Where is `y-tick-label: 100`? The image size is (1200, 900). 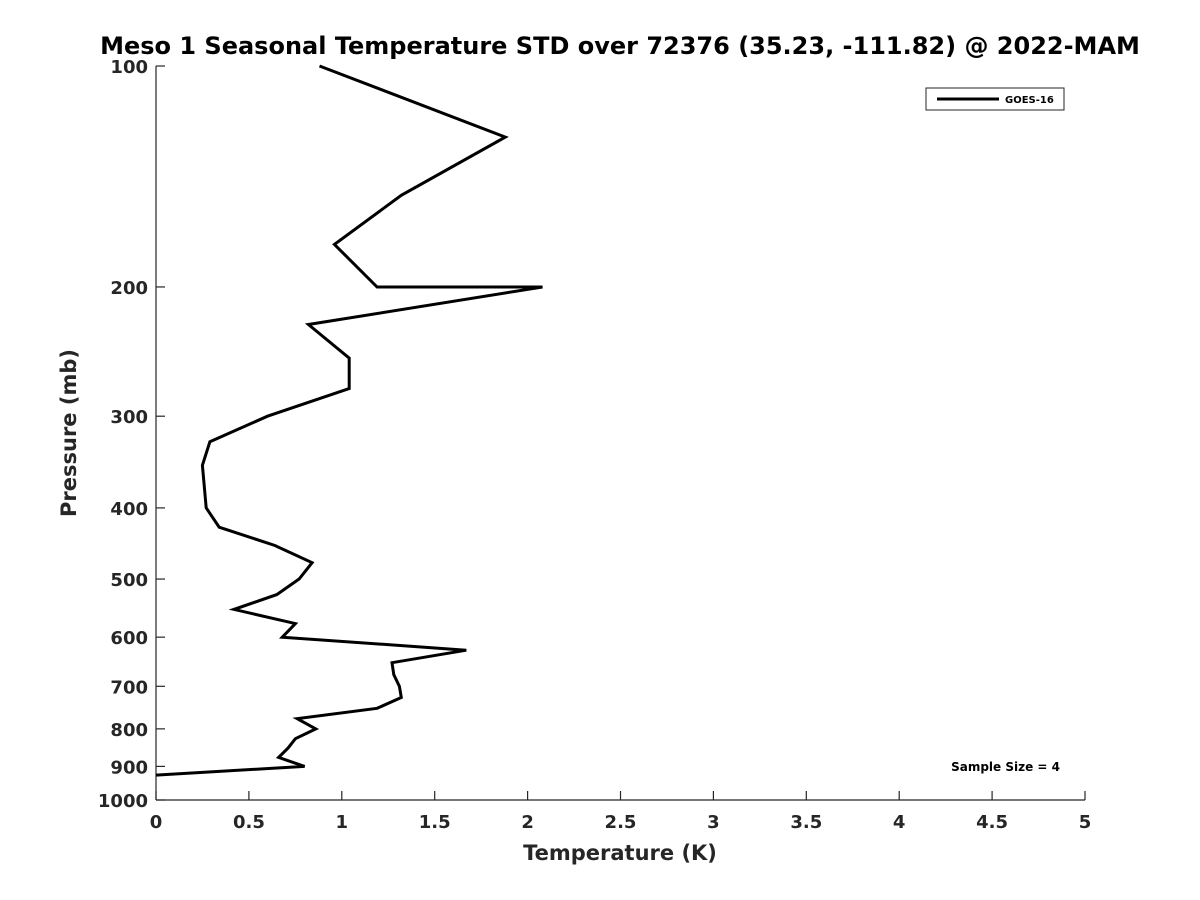
y-tick-label: 100 is located at coordinates (129, 67).